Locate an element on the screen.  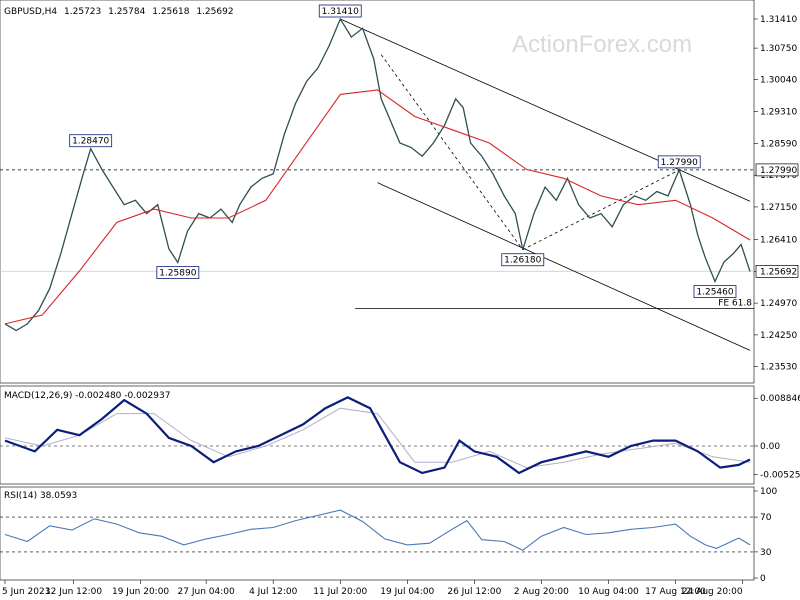
time-tick-5: 11 Jul 20:00 is located at coordinates (340, 592).